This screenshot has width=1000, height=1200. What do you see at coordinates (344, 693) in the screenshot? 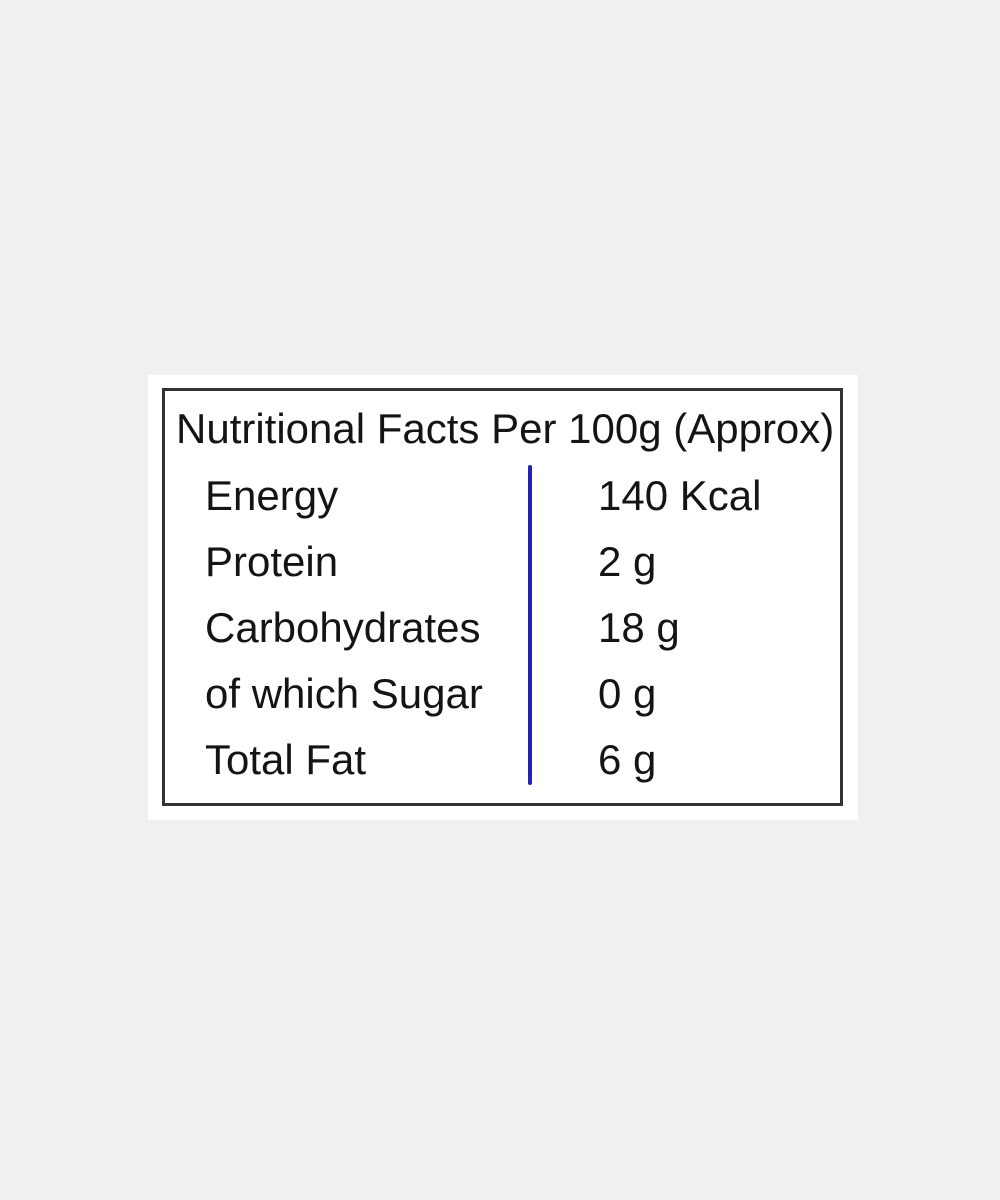
I see `row-label: of which Sugar` at bounding box center [344, 693].